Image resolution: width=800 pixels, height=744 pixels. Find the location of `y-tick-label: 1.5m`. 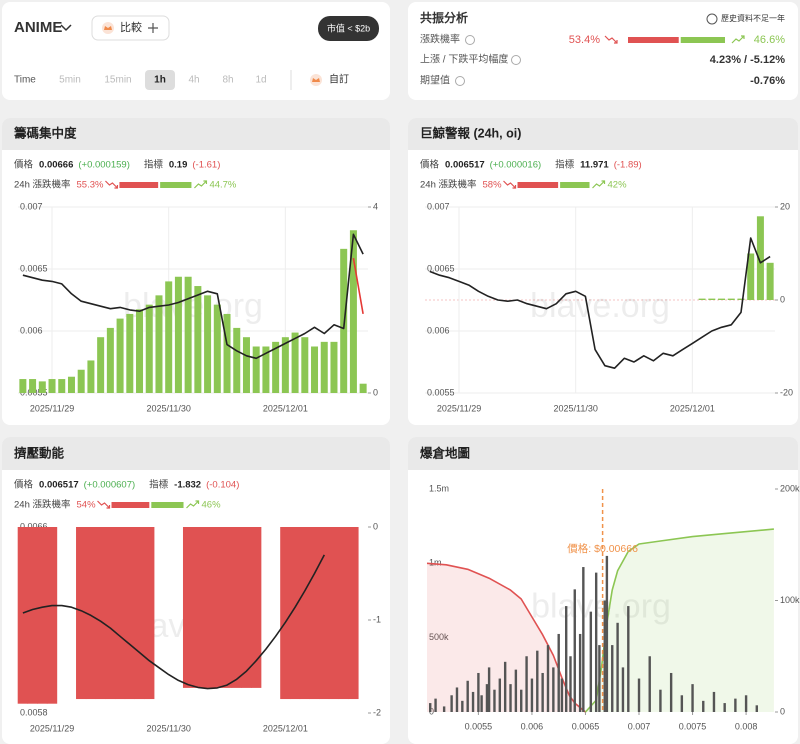

y-tick-label: 1.5m is located at coordinates (439, 488).